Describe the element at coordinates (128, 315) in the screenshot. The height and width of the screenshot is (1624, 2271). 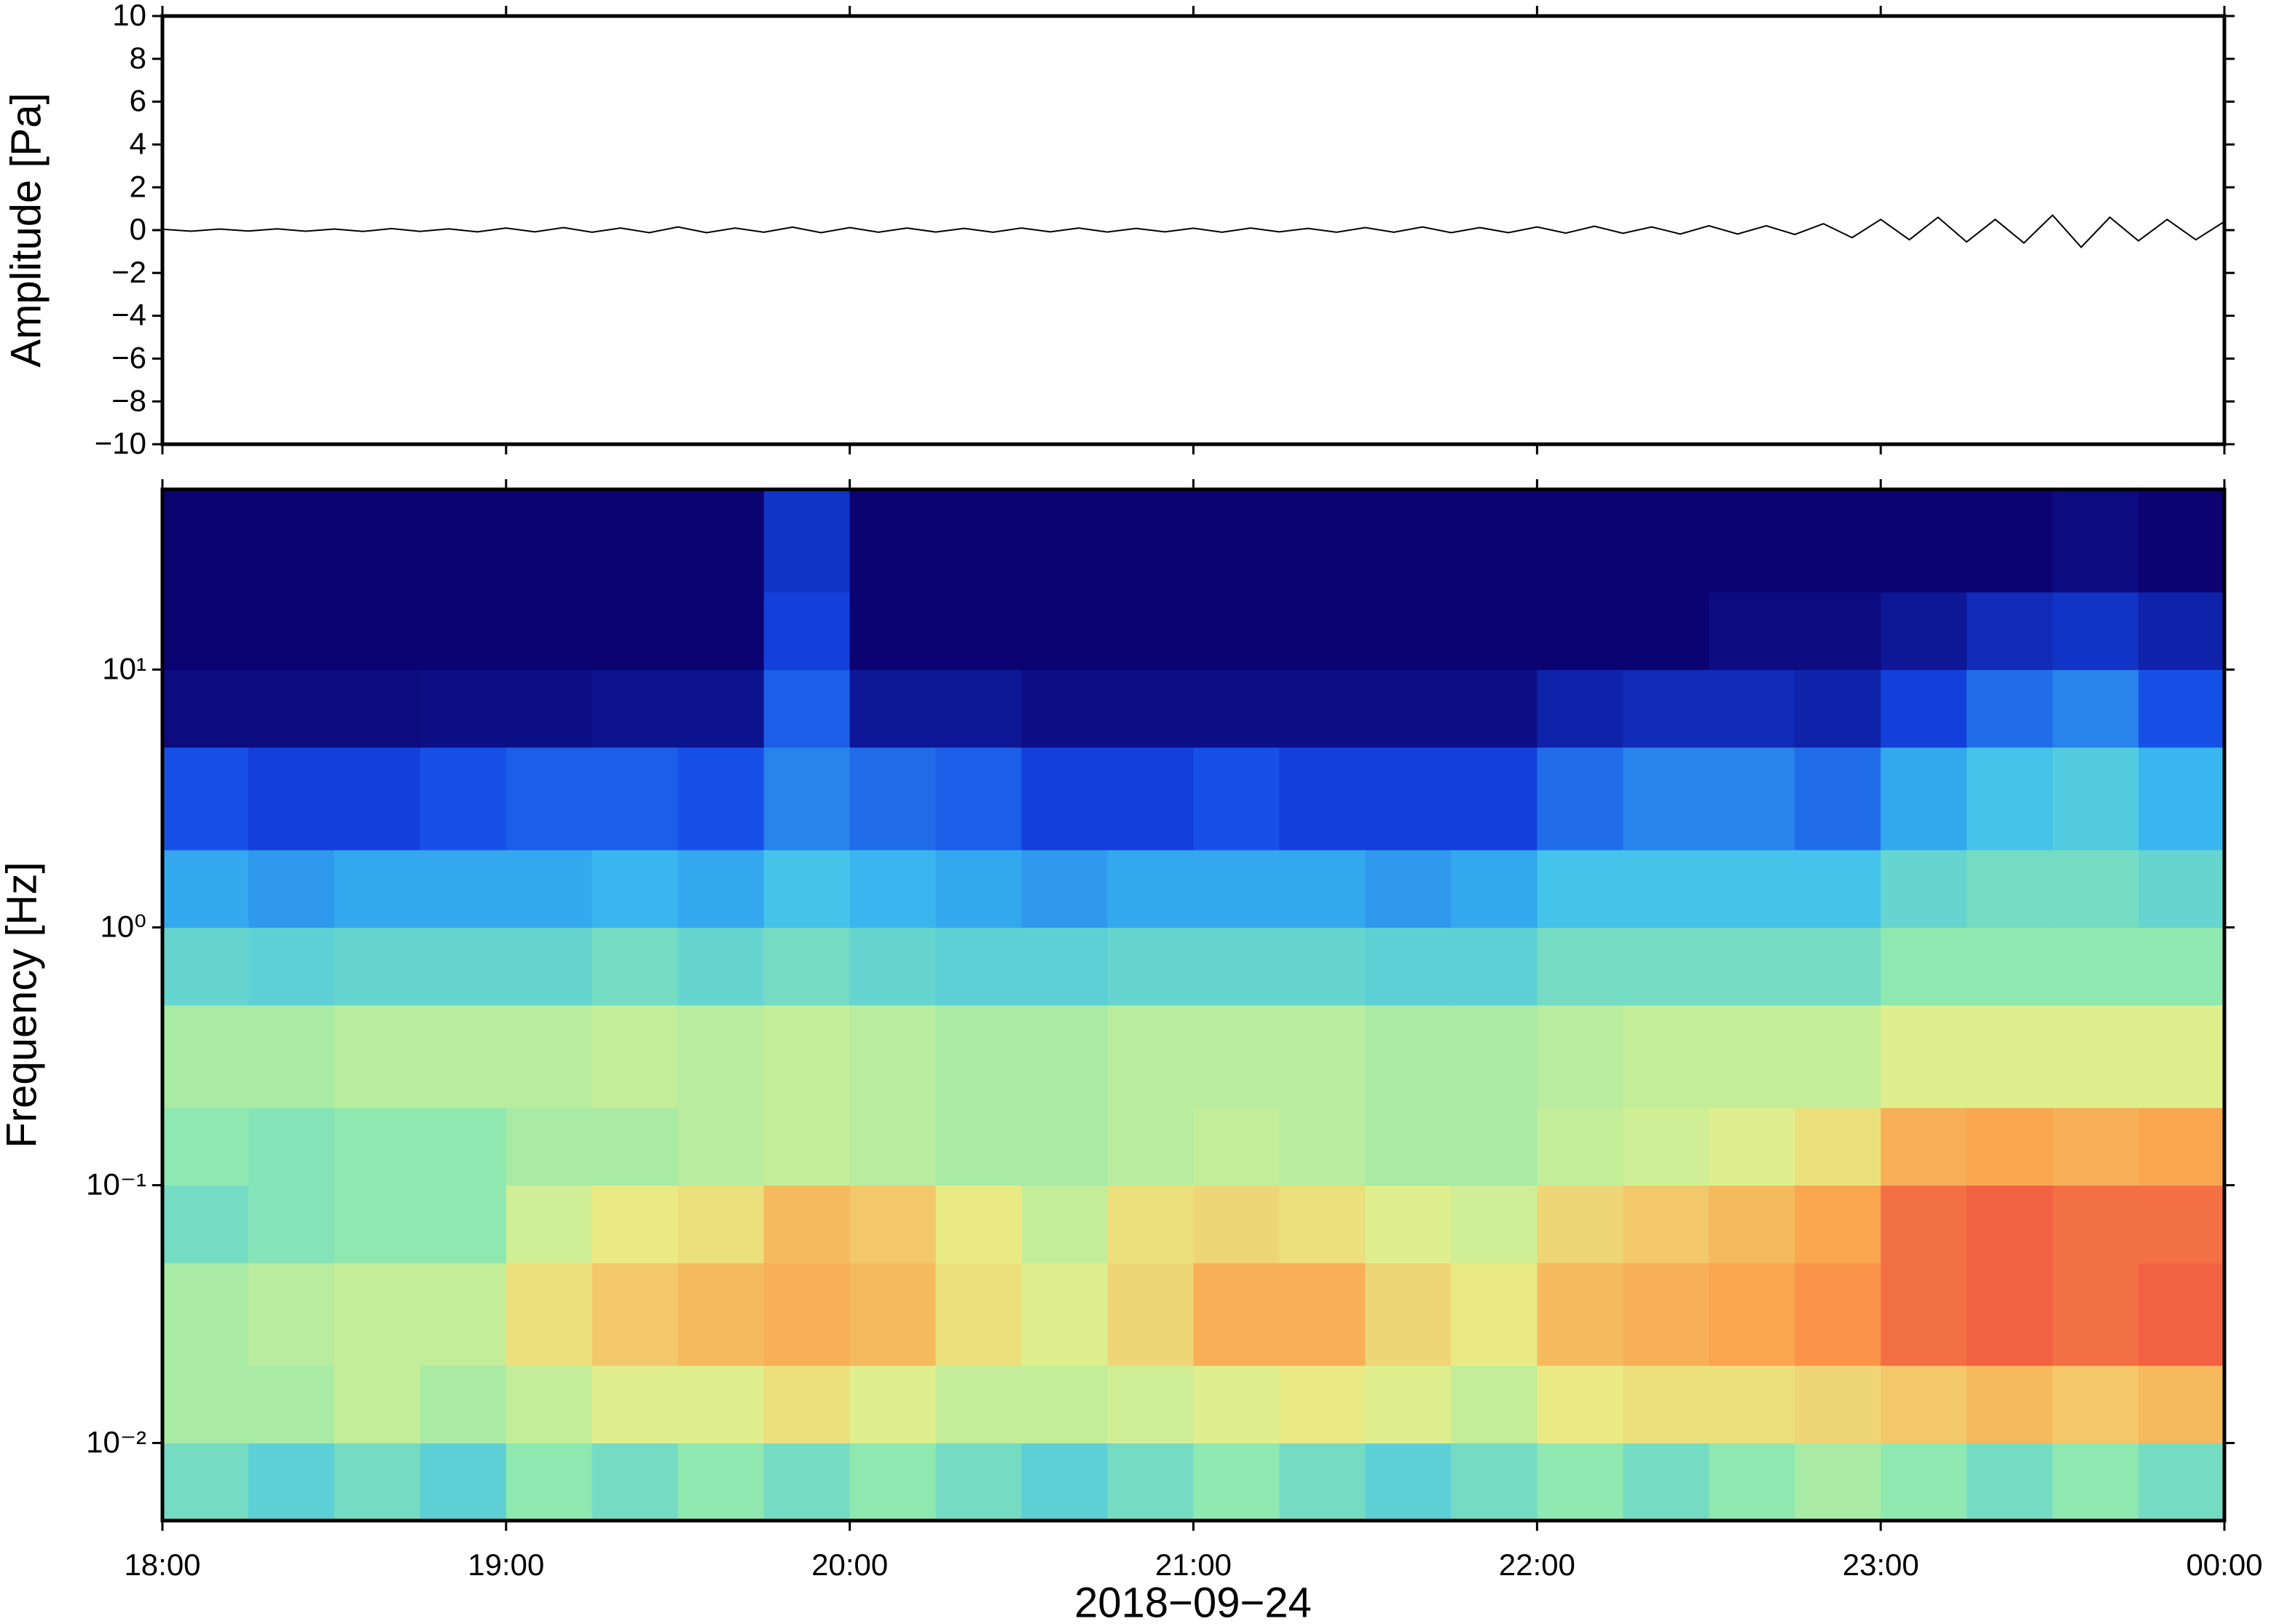
I see `y-tick-label: −4` at that location.